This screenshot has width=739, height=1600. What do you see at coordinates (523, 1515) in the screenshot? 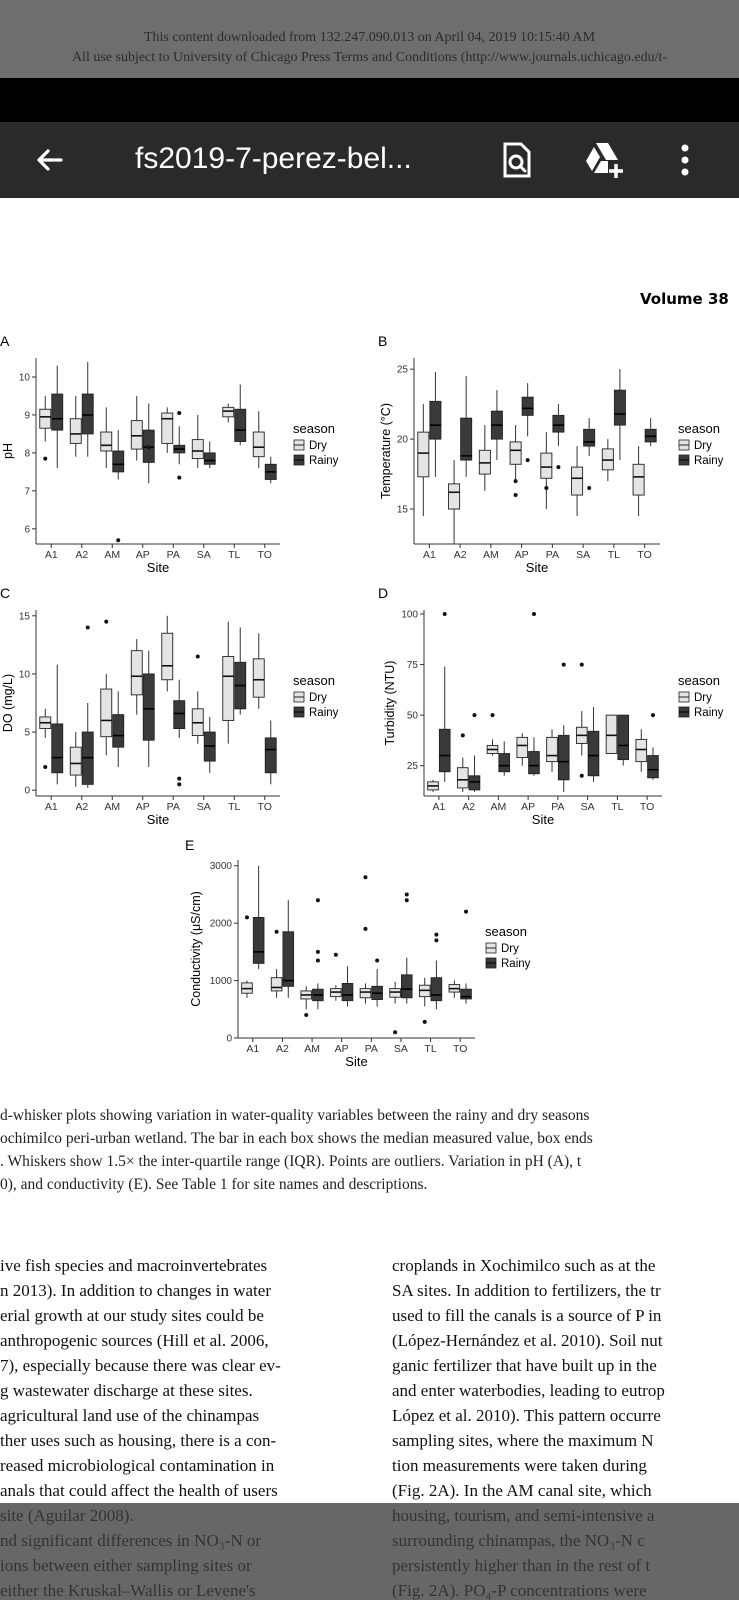
I see `text-line: housing, tourism, and semi-intensive a` at bounding box center [523, 1515].